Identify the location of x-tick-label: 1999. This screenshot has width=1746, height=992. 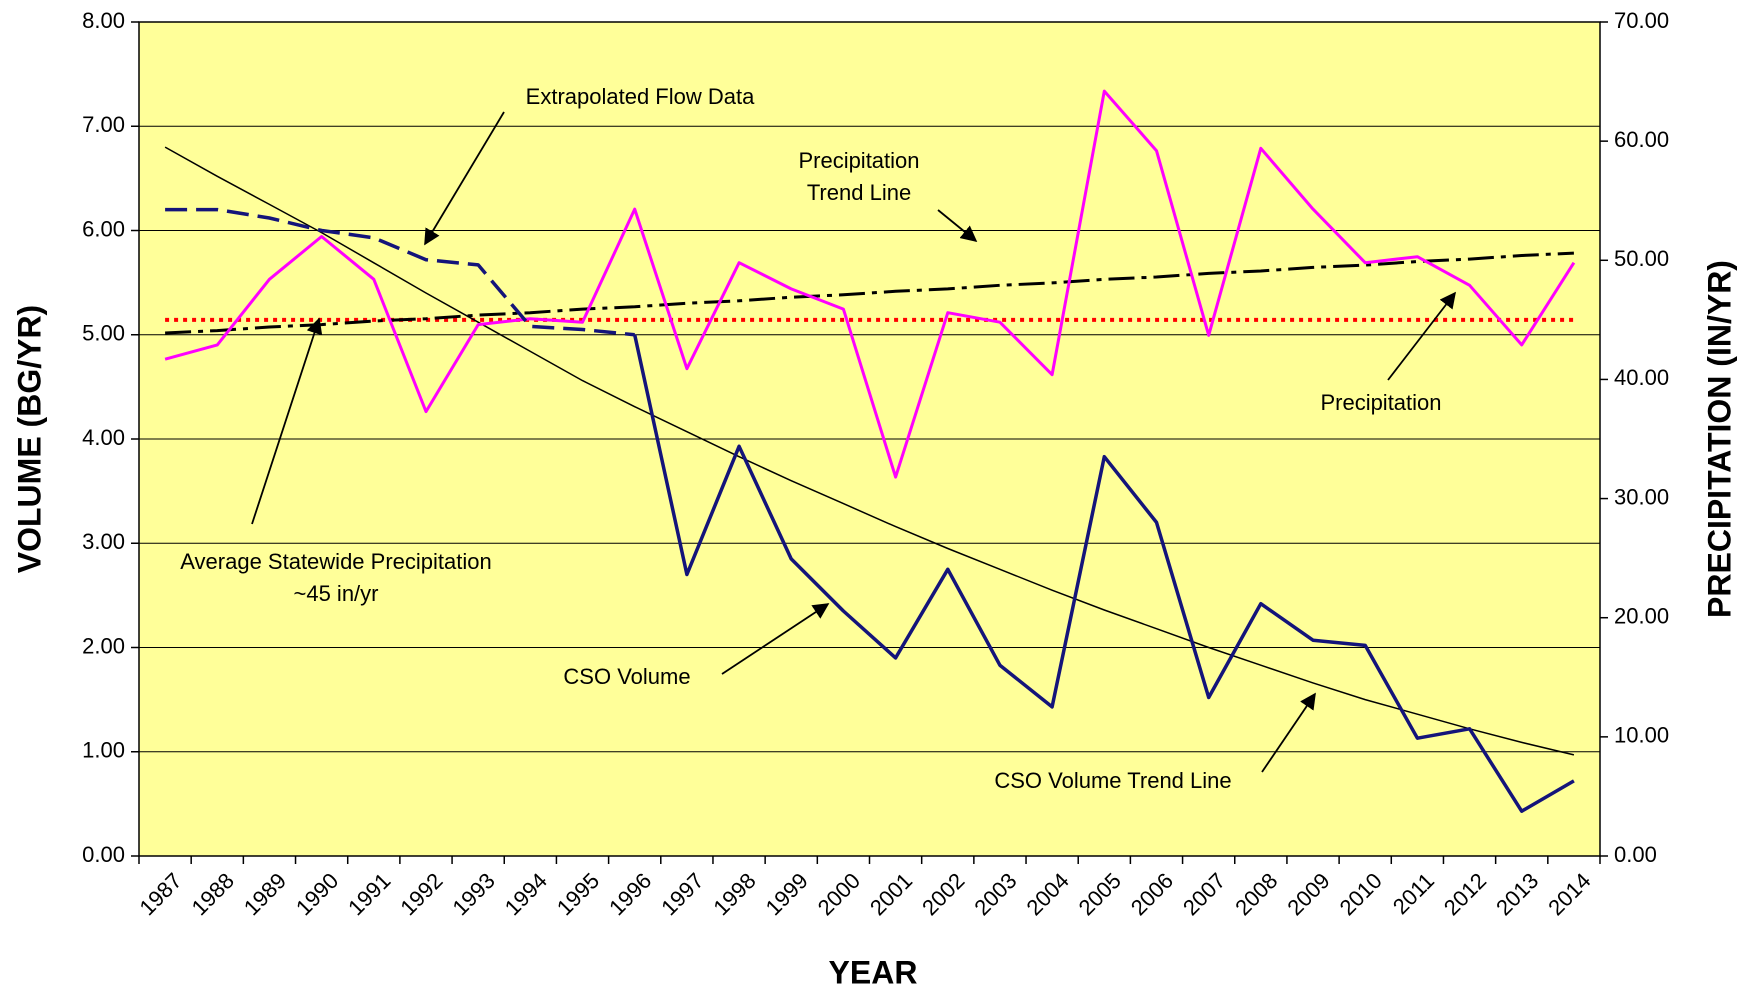
(787, 894).